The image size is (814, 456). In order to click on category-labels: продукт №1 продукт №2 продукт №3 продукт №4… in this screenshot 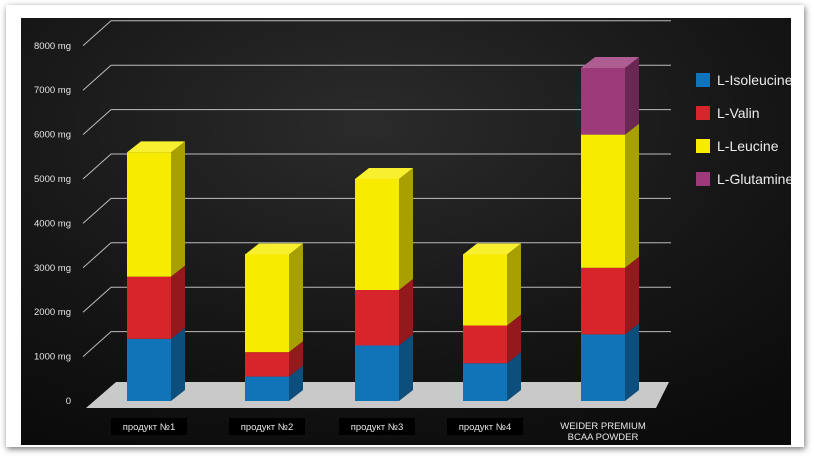, I will do `click(378, 430)`.